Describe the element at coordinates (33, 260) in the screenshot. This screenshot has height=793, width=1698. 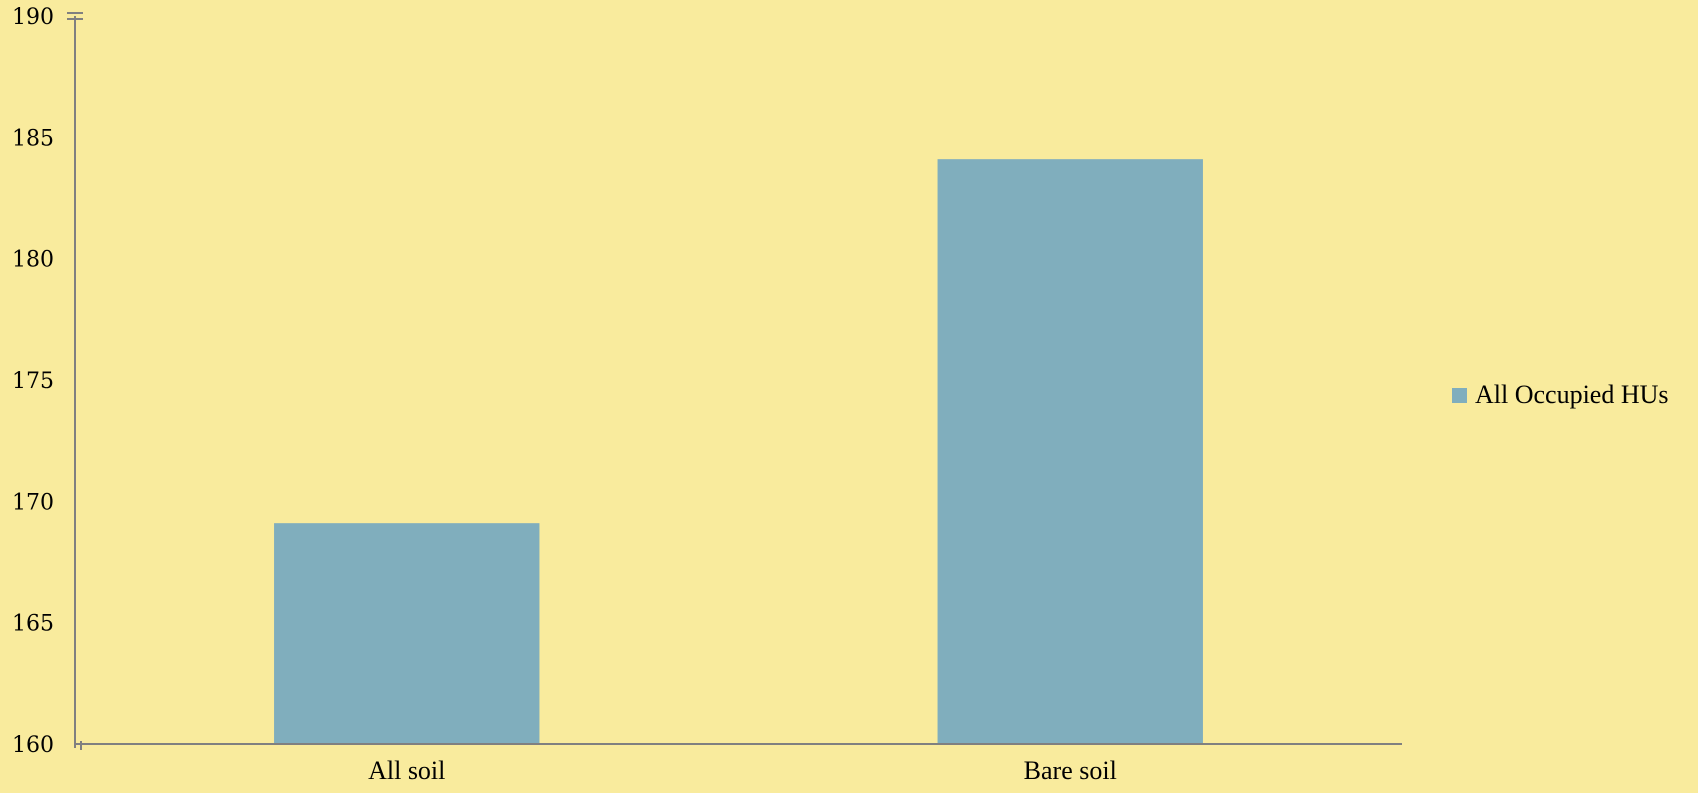
I see `y-tick-label: 180` at that location.